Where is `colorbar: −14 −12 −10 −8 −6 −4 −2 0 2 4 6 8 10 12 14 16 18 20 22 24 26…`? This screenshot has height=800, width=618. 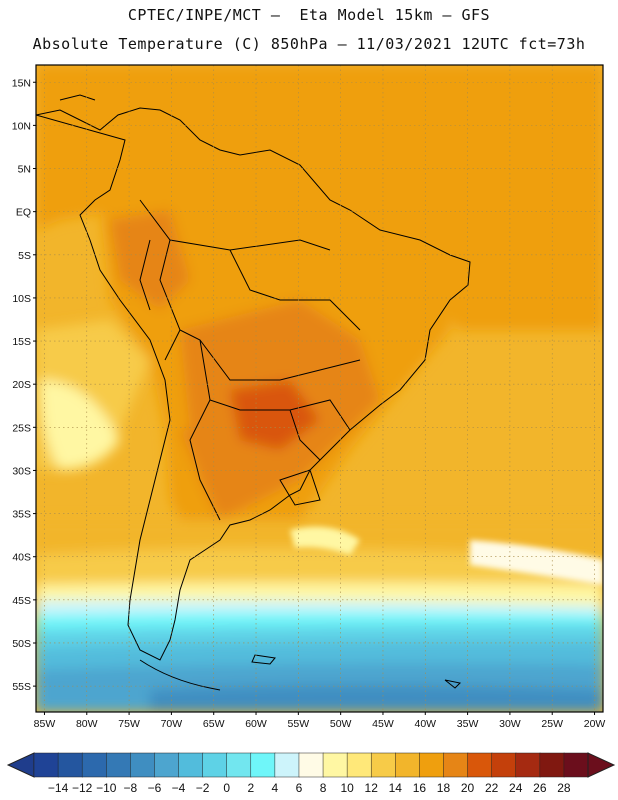 colorbar: −14 −12 −10 −8 −6 −4 −2 0 2 4 6 8 10 12 14 16 18 20 22 24 26… is located at coordinates (311, 773).